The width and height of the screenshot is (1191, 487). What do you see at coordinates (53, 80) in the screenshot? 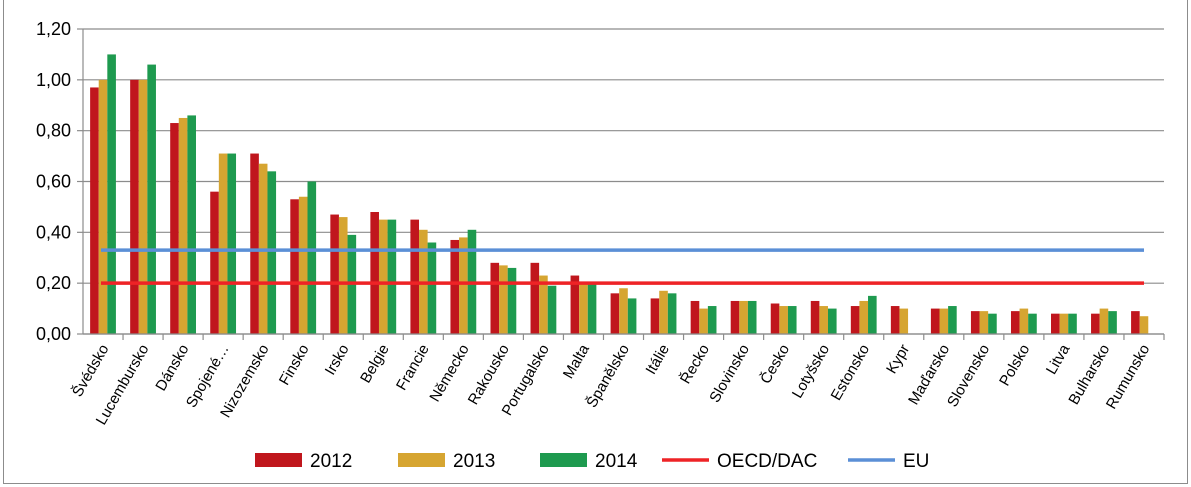
I see `y-tick-label: 1,00` at bounding box center [53, 80].